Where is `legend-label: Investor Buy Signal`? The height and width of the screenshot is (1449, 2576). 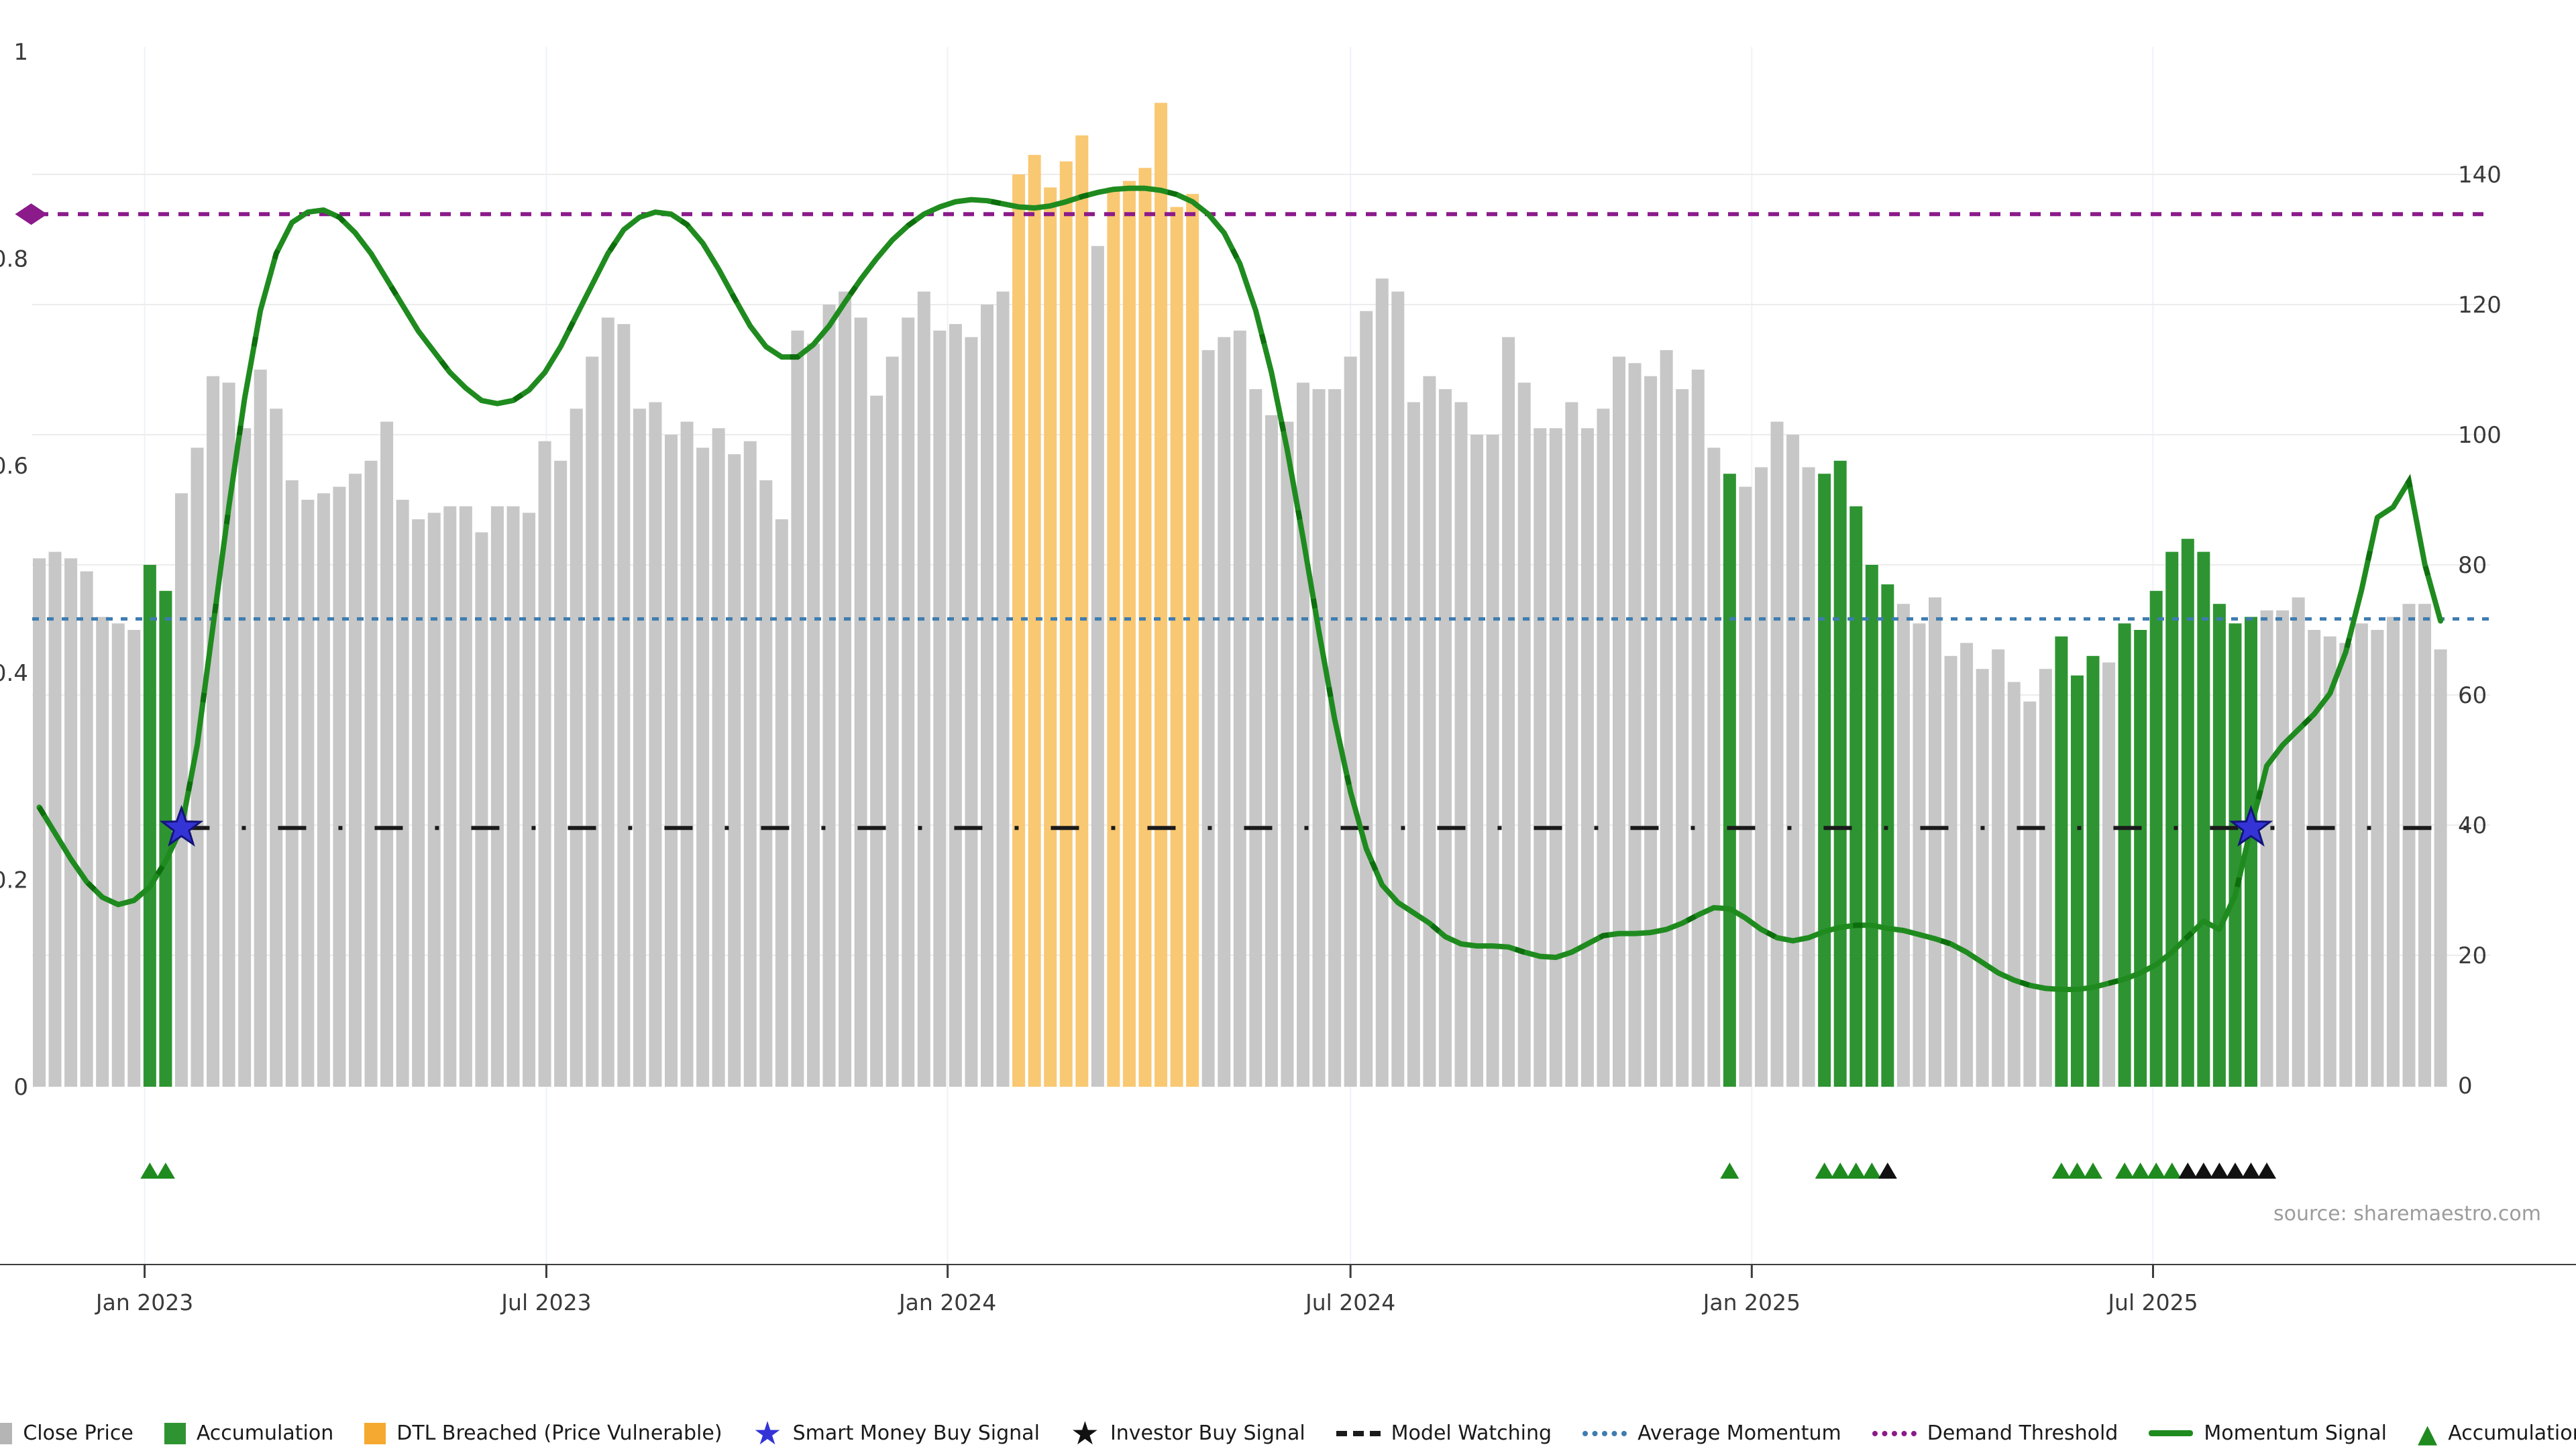 legend-label: Investor Buy Signal is located at coordinates (1207, 1433).